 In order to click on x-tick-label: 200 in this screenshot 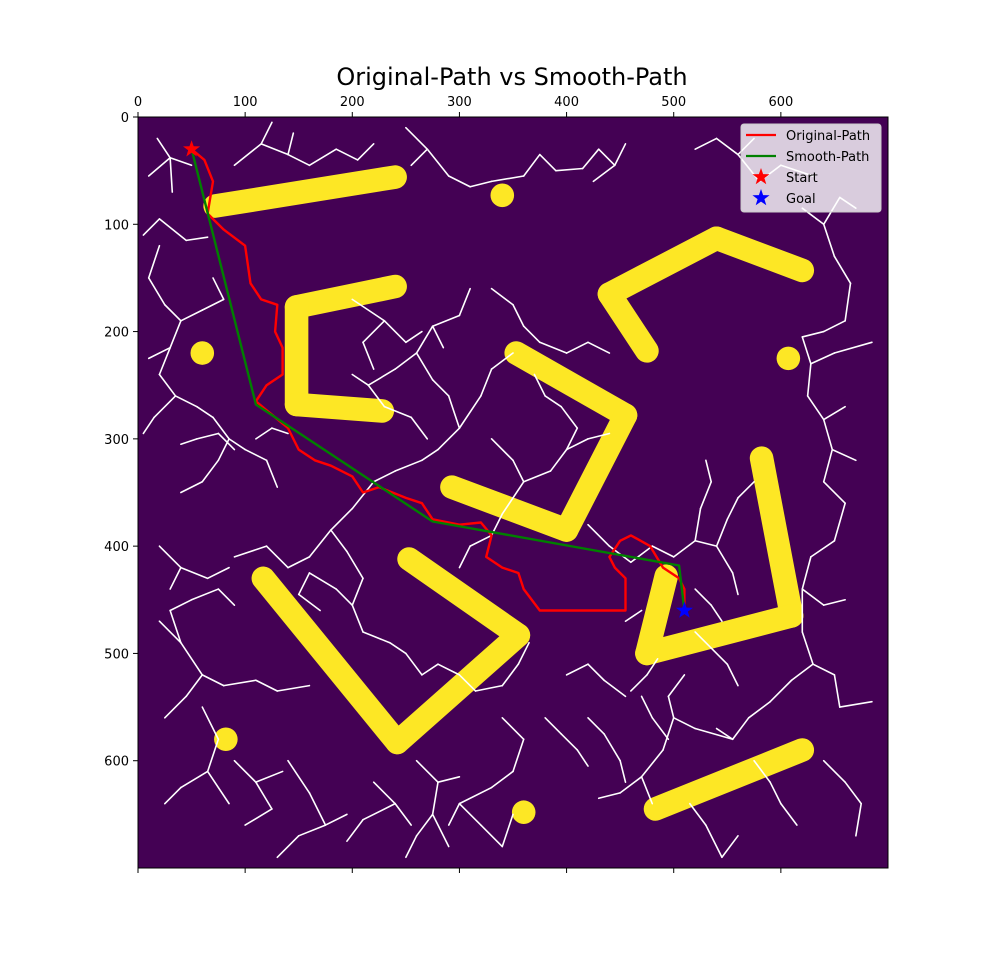, I will do `click(352, 102)`.